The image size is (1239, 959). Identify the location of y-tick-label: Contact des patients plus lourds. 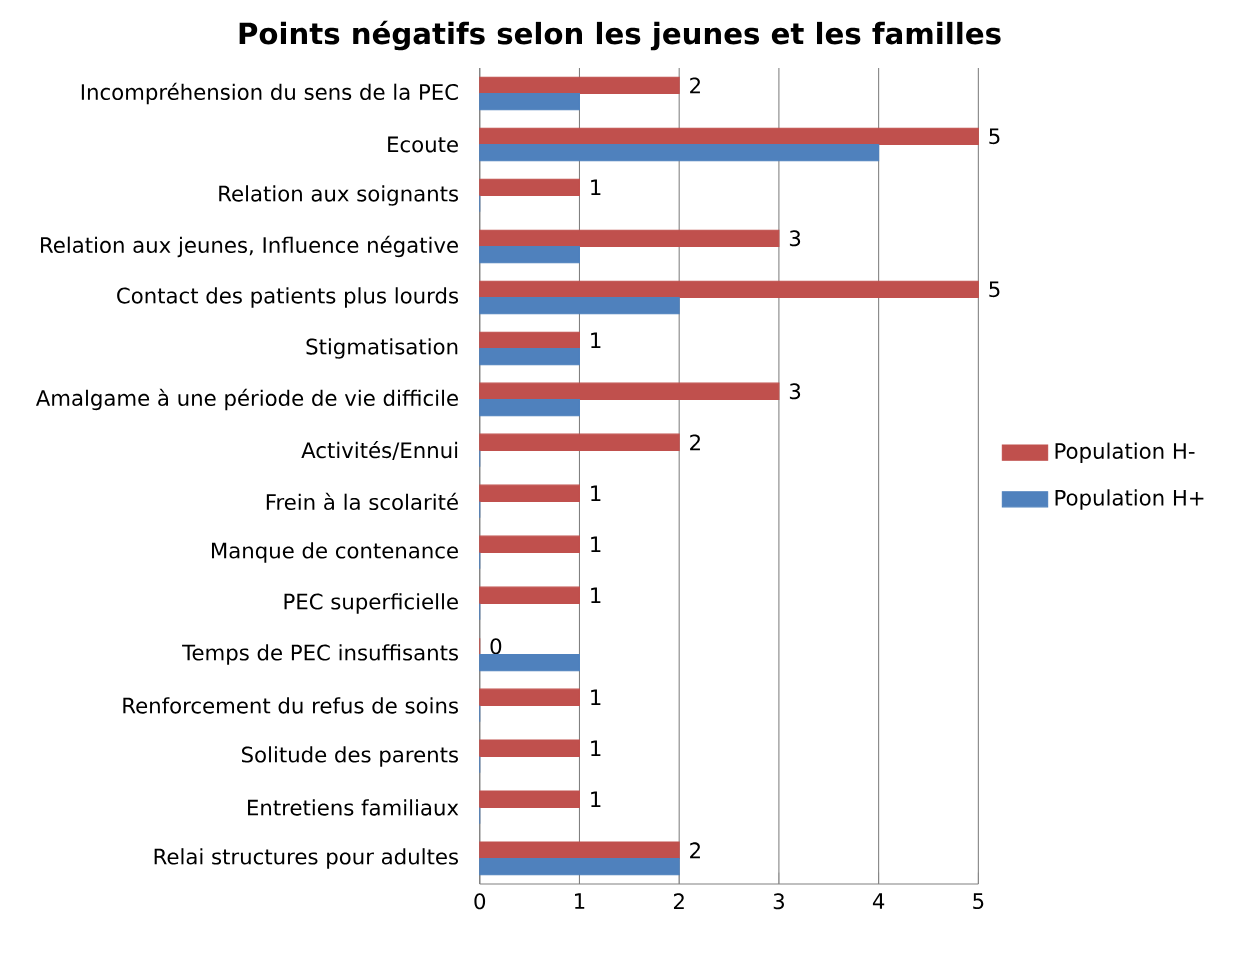
(288, 297).